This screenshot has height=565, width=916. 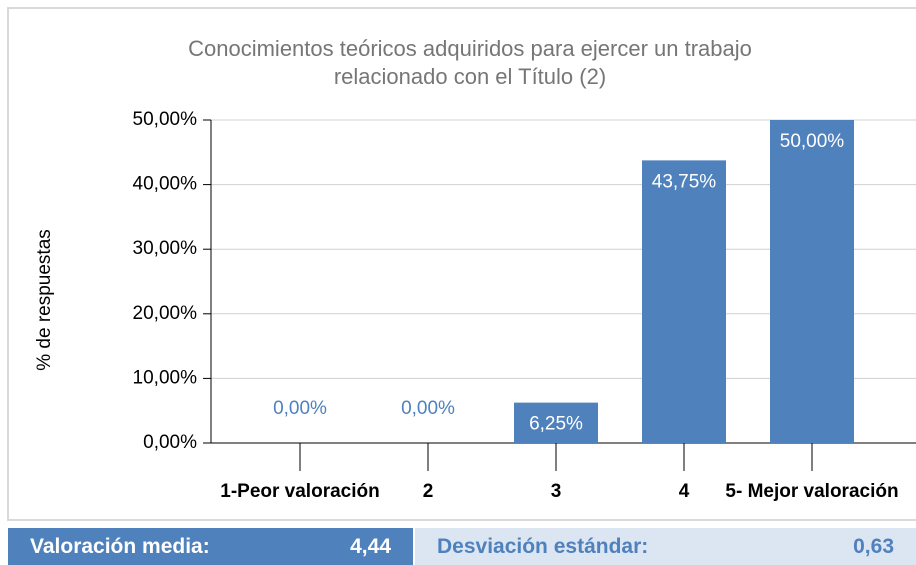 What do you see at coordinates (470, 76) in the screenshot?
I see `chart-title: relacionado con el Título (2)` at bounding box center [470, 76].